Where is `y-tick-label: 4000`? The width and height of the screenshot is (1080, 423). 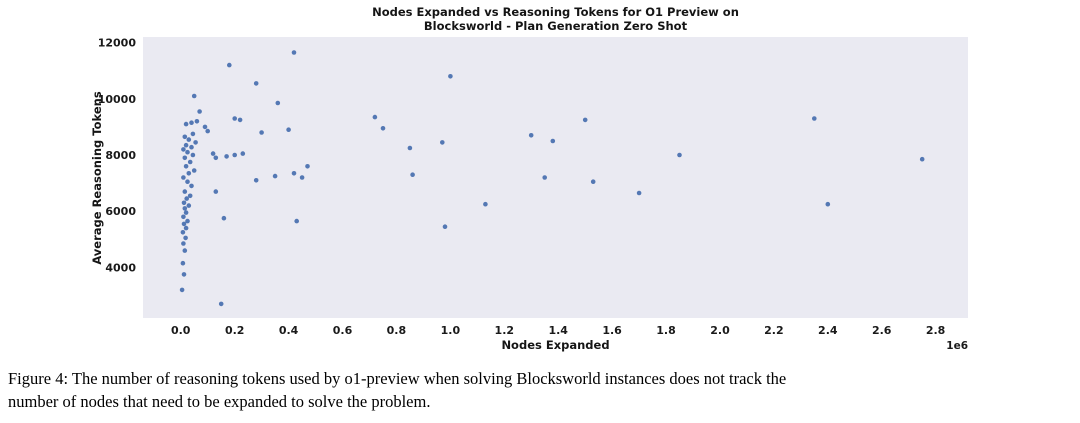
y-tick-label: 4000 is located at coordinates (120, 267).